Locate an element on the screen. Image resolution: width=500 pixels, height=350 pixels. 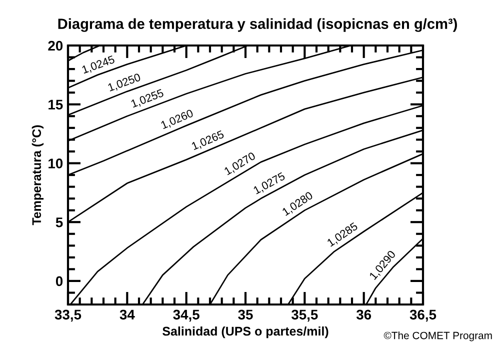
x-tick-label: 36 is located at coordinates (364, 315).